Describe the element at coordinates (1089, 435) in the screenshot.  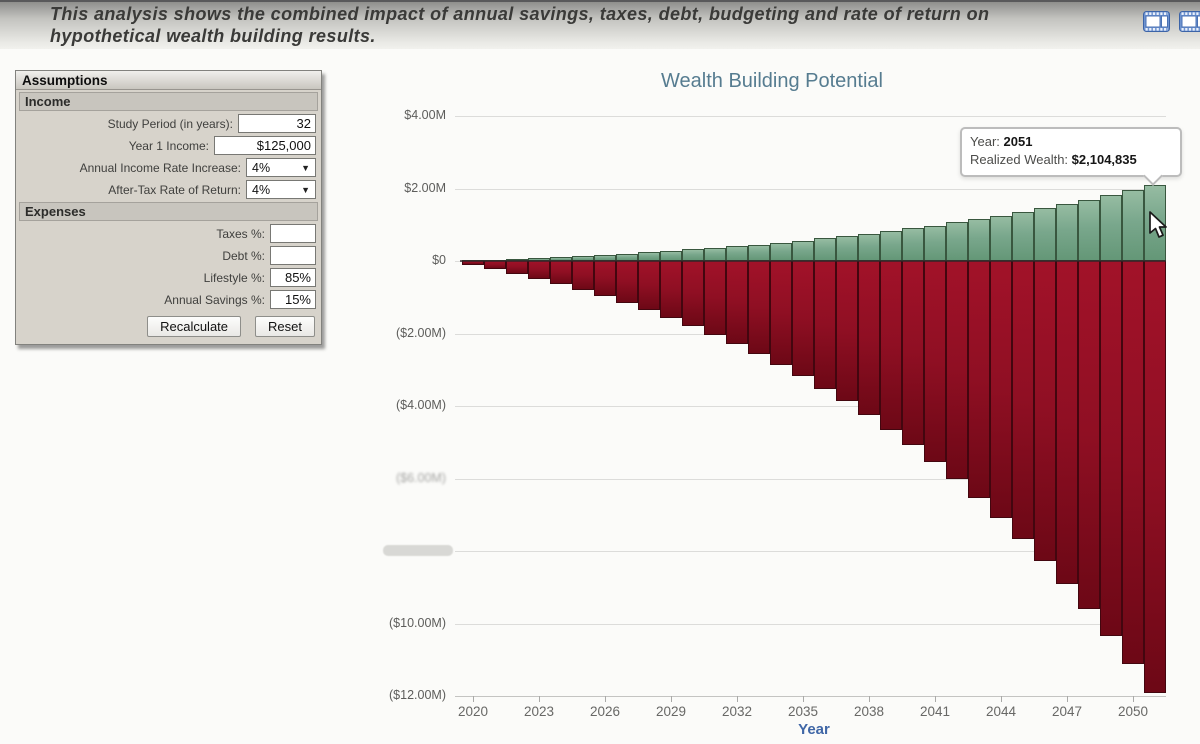
I see `bar-negative-2048` at that location.